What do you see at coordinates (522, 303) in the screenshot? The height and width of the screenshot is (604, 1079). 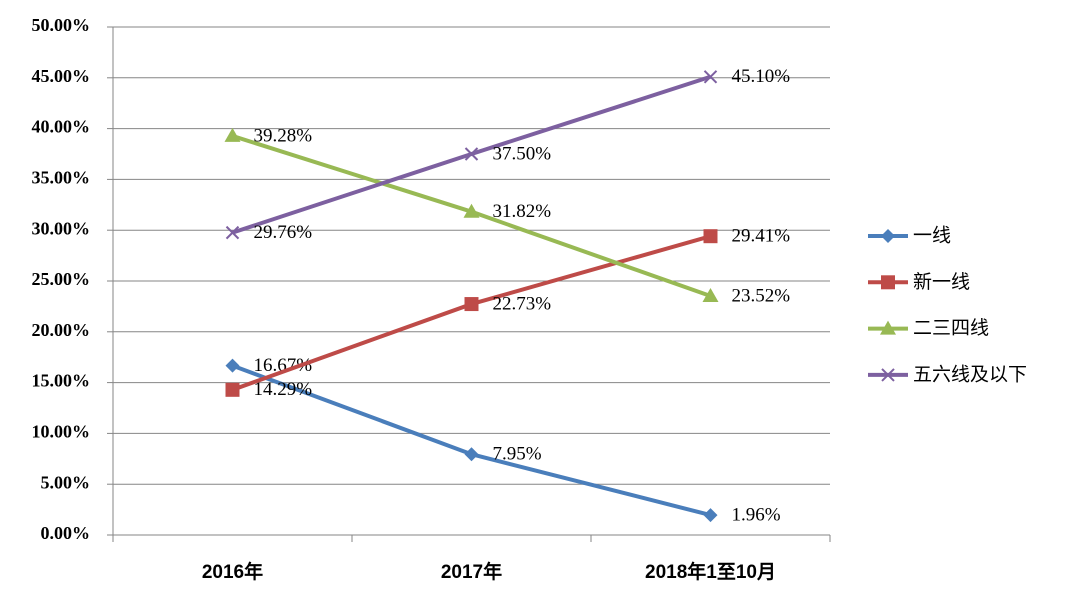 I see `data-label: 22.73%` at bounding box center [522, 303].